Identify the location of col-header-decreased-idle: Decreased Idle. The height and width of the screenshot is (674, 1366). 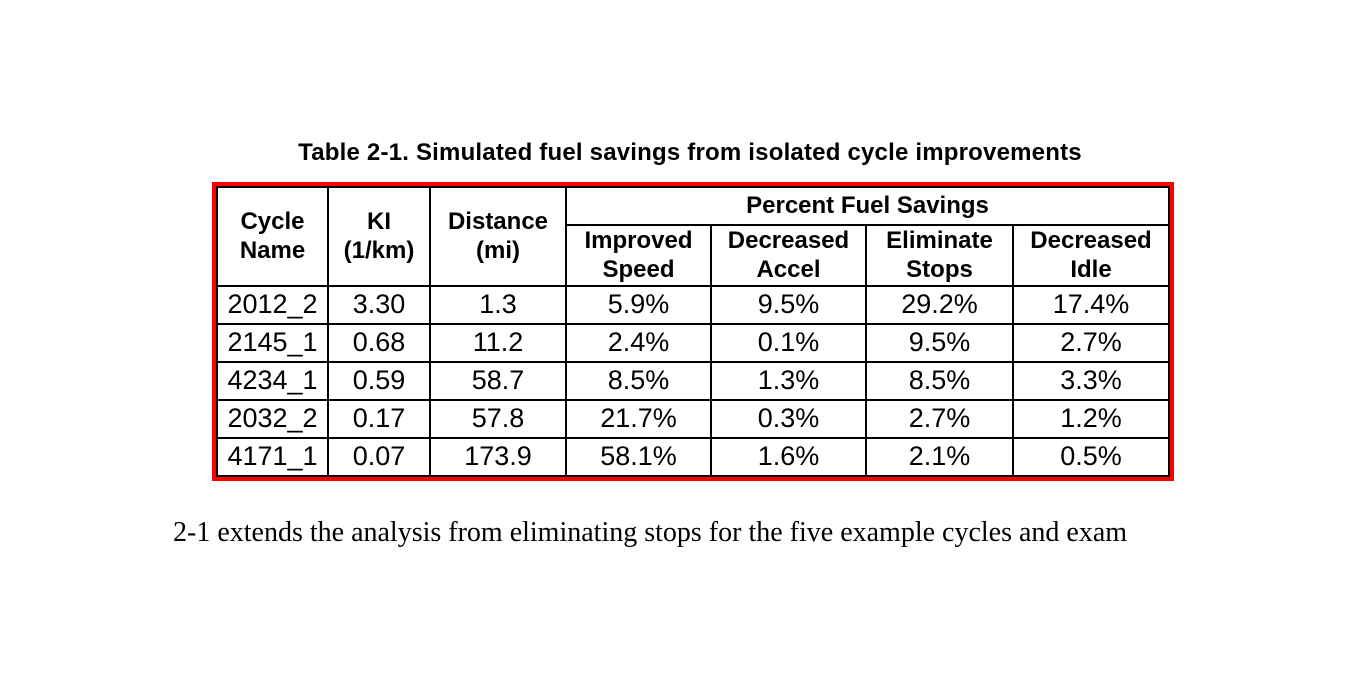
(1091, 255).